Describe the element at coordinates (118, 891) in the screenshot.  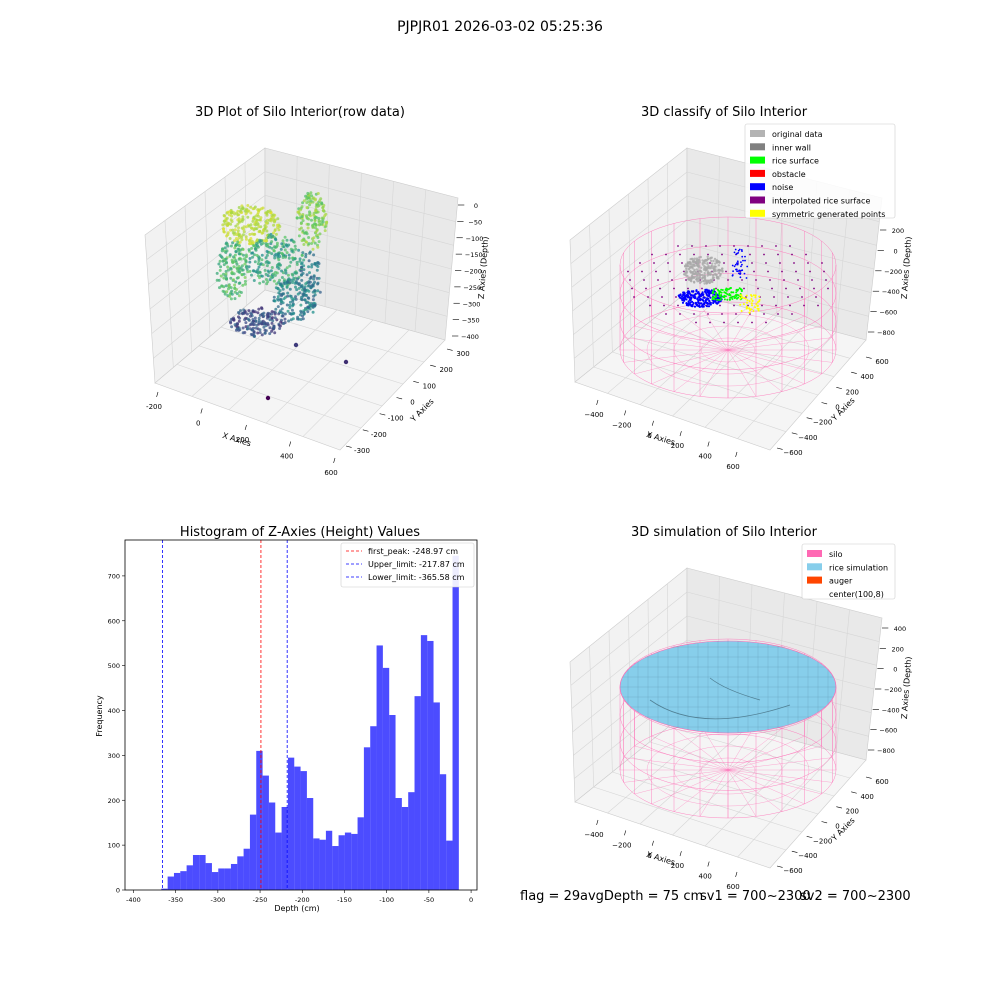
I see `histogram-ytick-0: 0` at that location.